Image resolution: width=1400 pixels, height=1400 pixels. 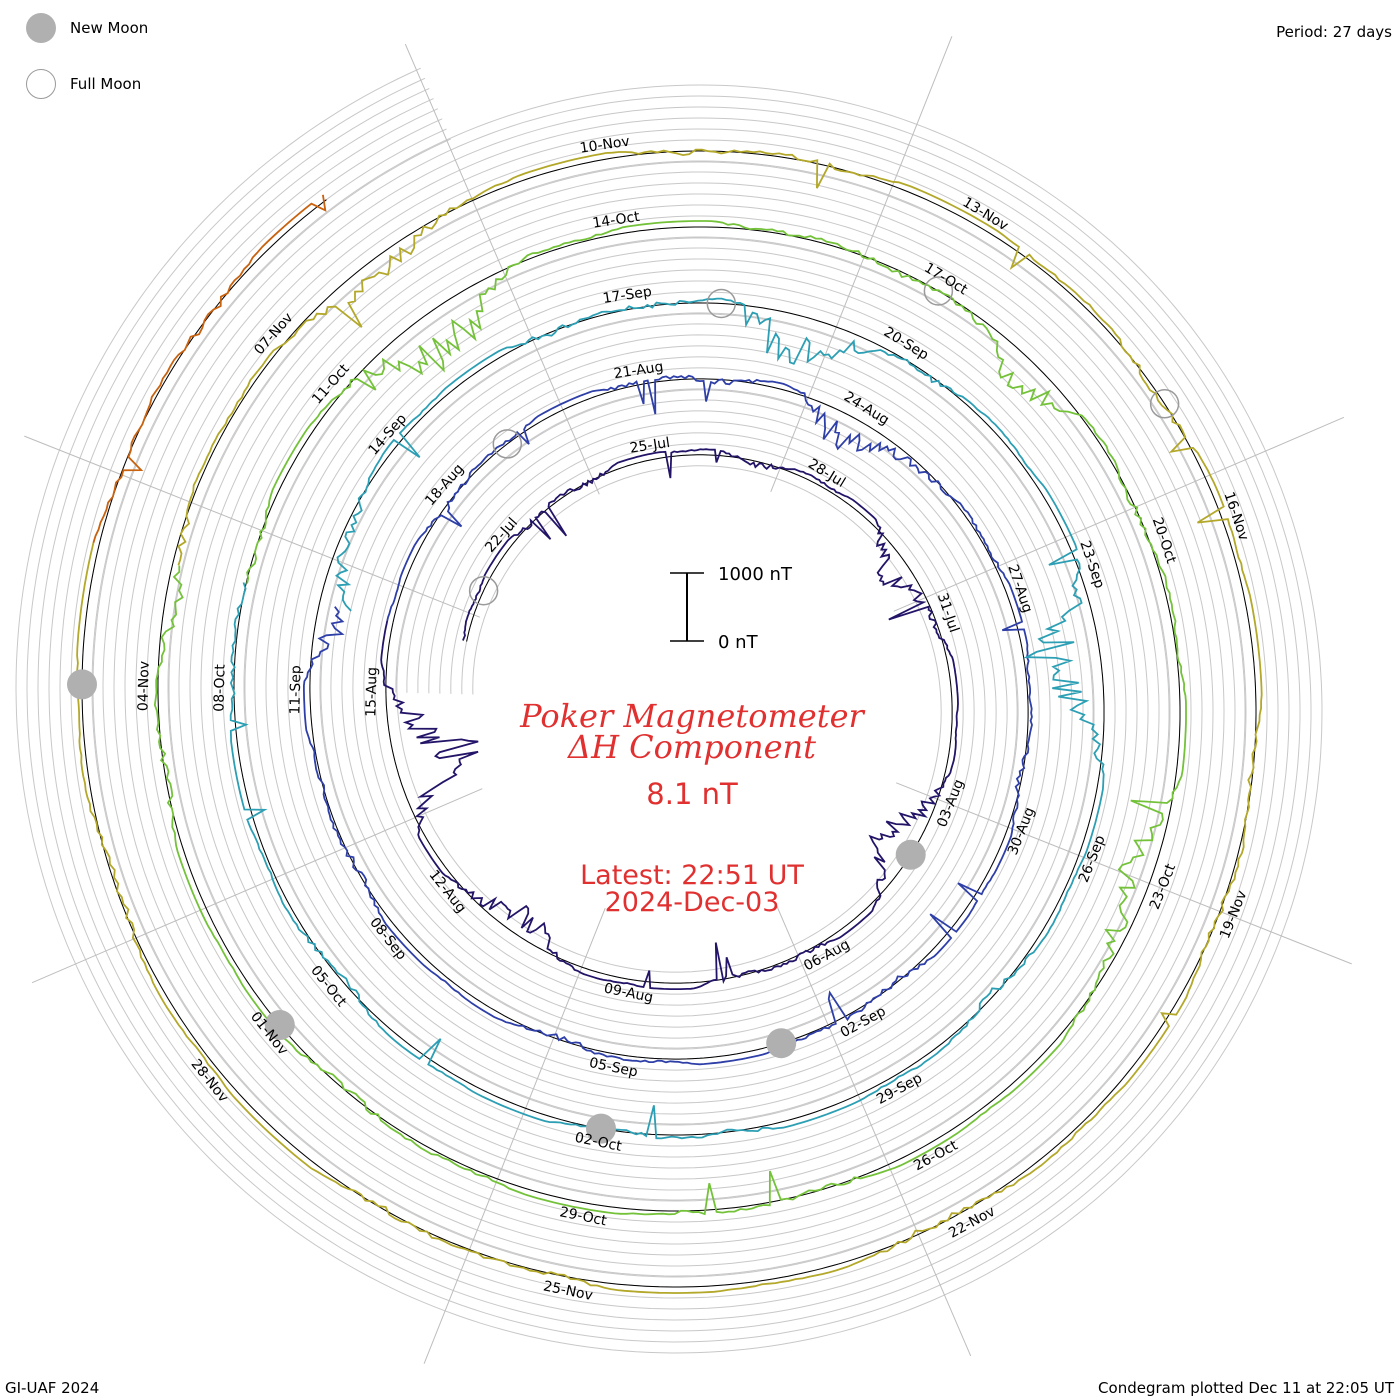 I want to click on date-label: 08-Oct, so click(x=219, y=688).